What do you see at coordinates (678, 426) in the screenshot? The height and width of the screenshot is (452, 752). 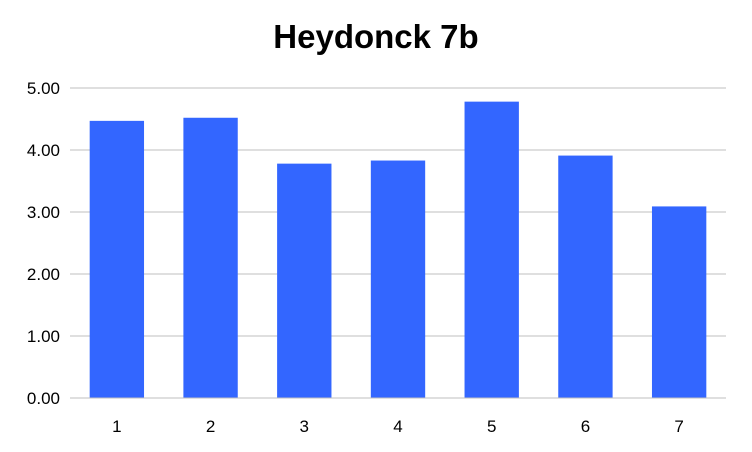 I see `x-tick-label: 7` at bounding box center [678, 426].